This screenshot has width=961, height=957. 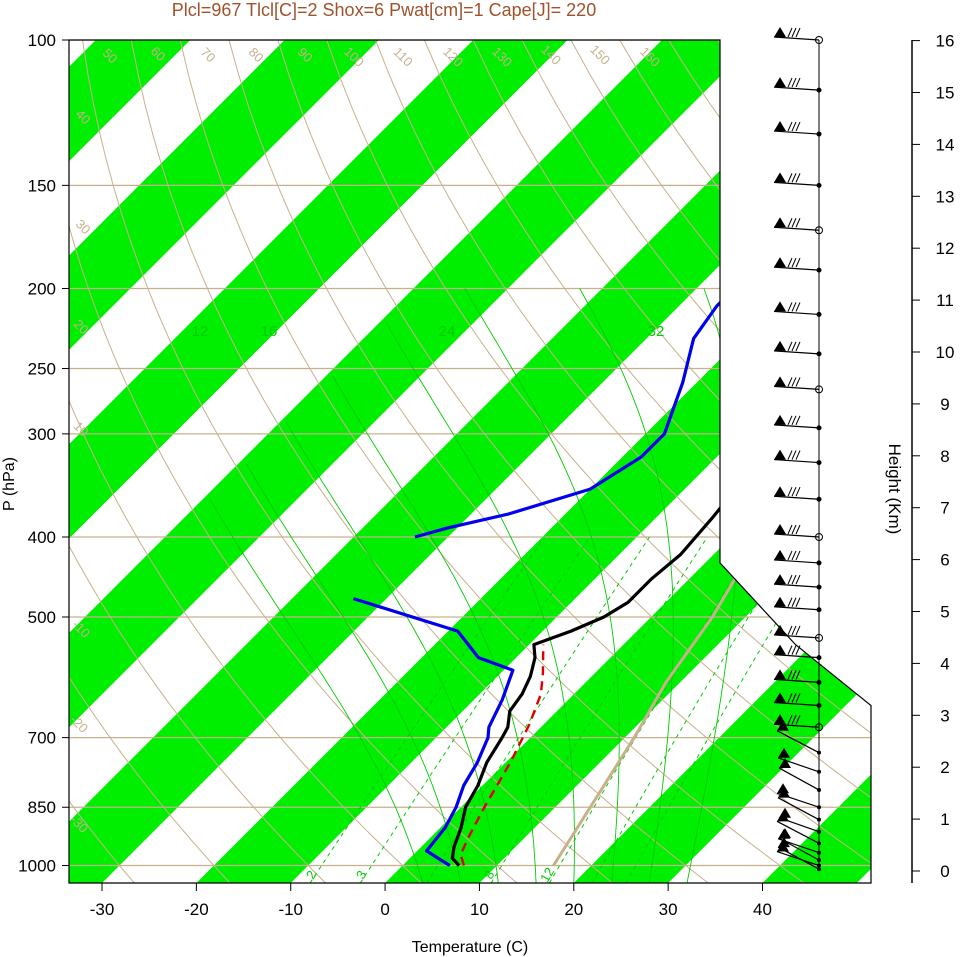 What do you see at coordinates (42, 807) in the screenshot?
I see `y-tick-label: 850` at bounding box center [42, 807].